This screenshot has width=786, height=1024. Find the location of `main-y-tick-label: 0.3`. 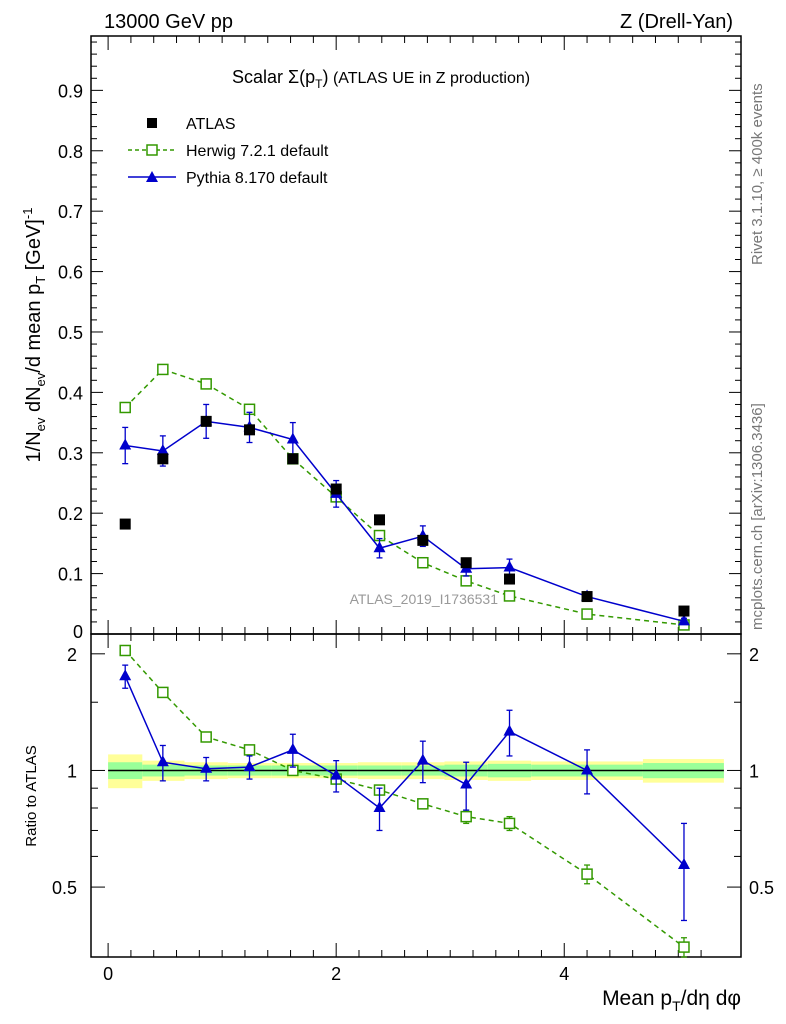

main-y-tick-label: 0.3 is located at coordinates (70, 454).